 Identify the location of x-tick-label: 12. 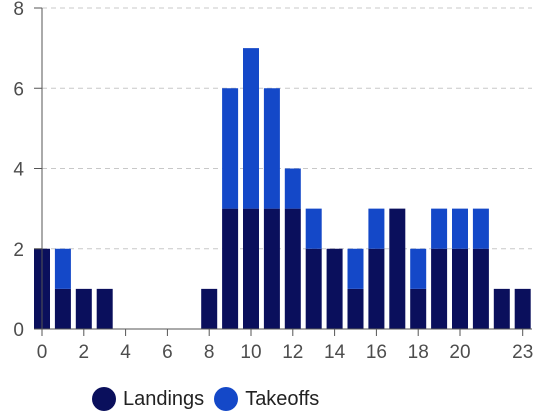
(292, 352).